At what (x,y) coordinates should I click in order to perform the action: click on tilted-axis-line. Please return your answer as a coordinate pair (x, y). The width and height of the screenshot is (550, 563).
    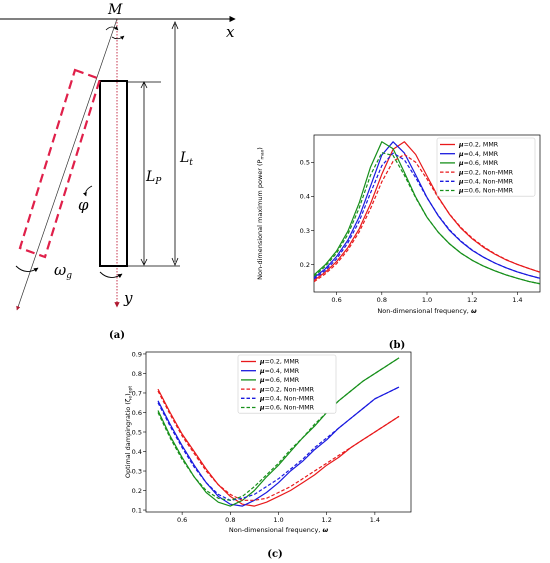
    Looking at the image, I should click on (67, 164).